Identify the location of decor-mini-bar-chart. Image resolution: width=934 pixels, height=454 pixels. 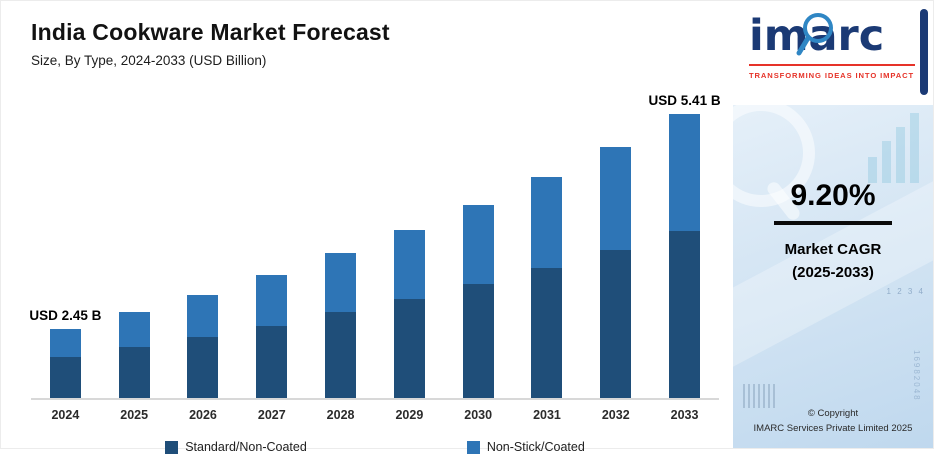
(893, 148).